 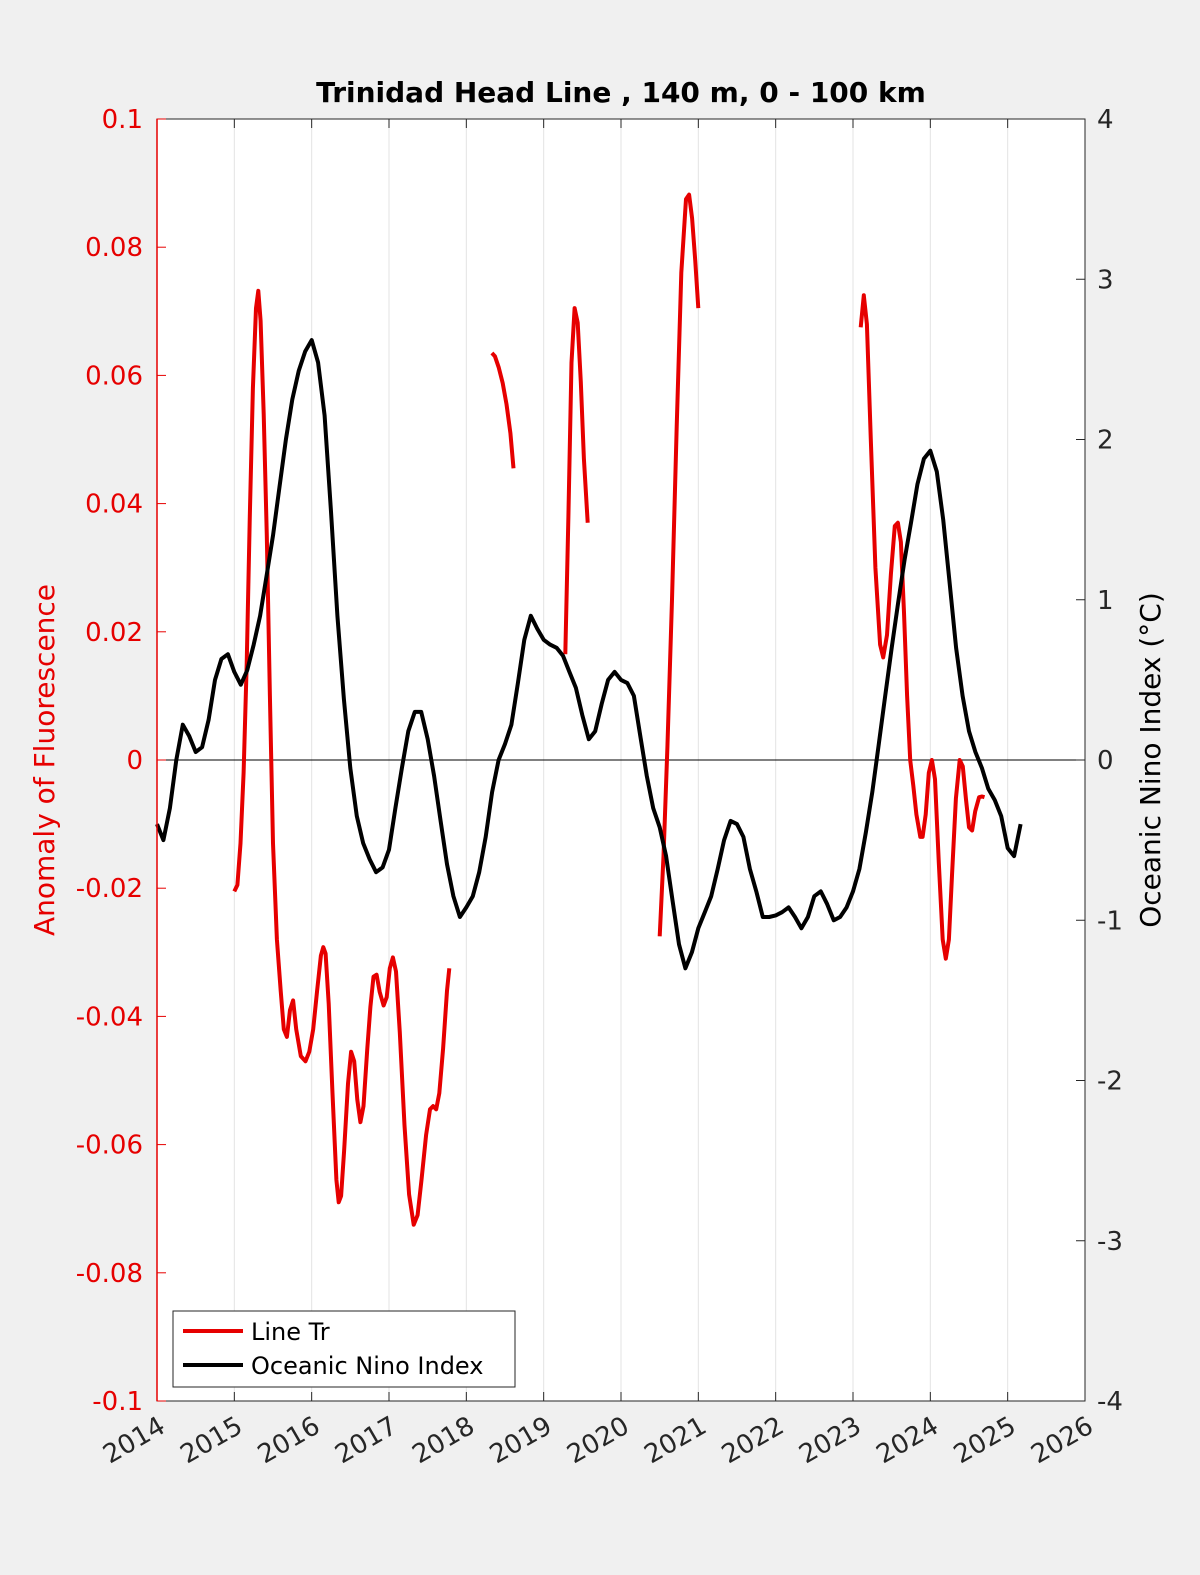 I want to click on y-left-tick-label: 0.04, so click(x=114, y=505).